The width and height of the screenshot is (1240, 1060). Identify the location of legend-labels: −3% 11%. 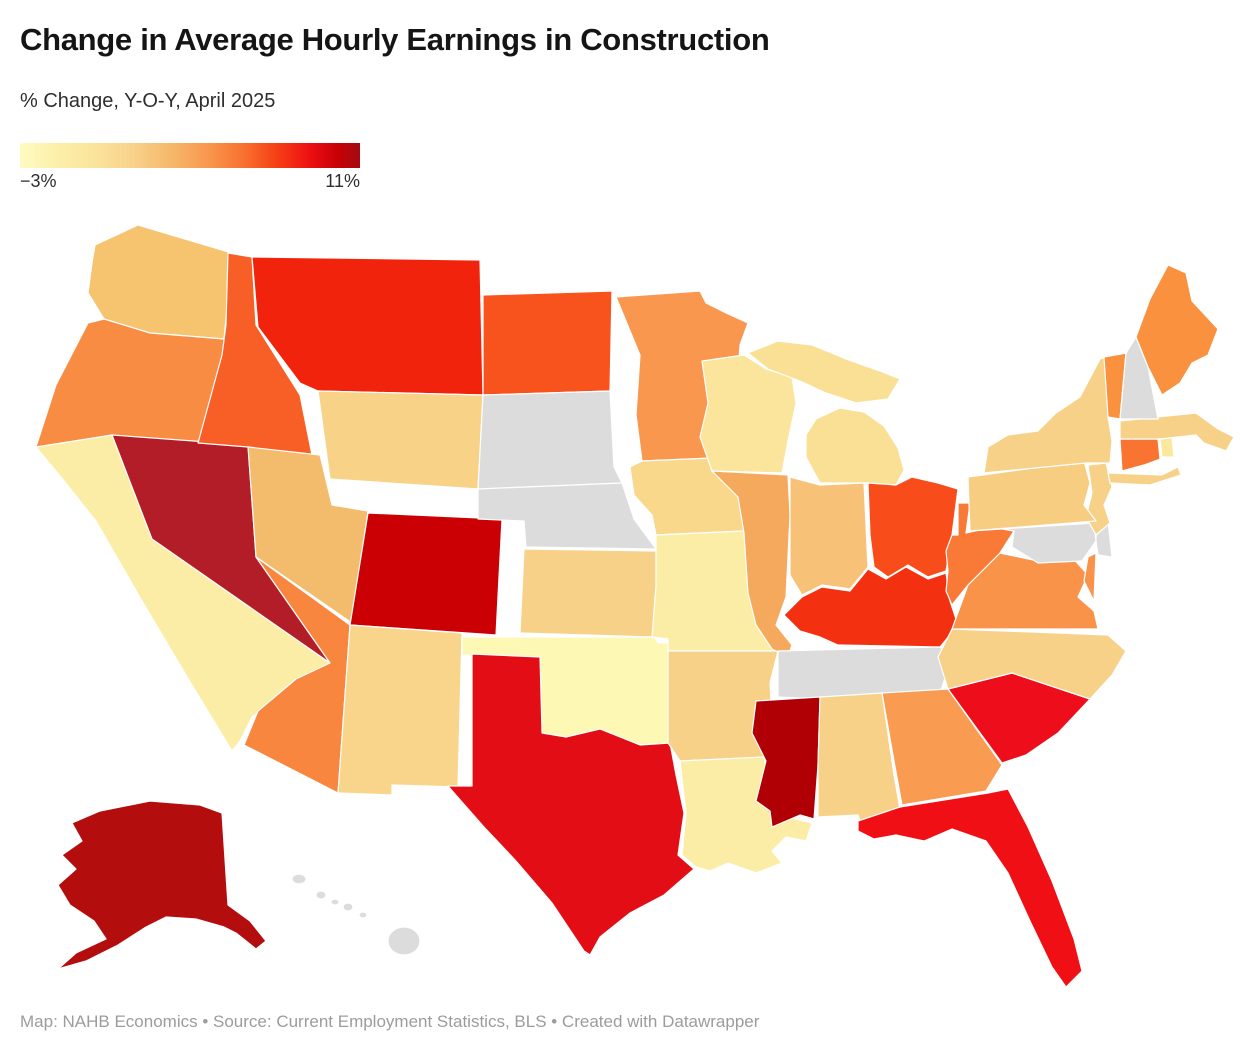
(190, 181).